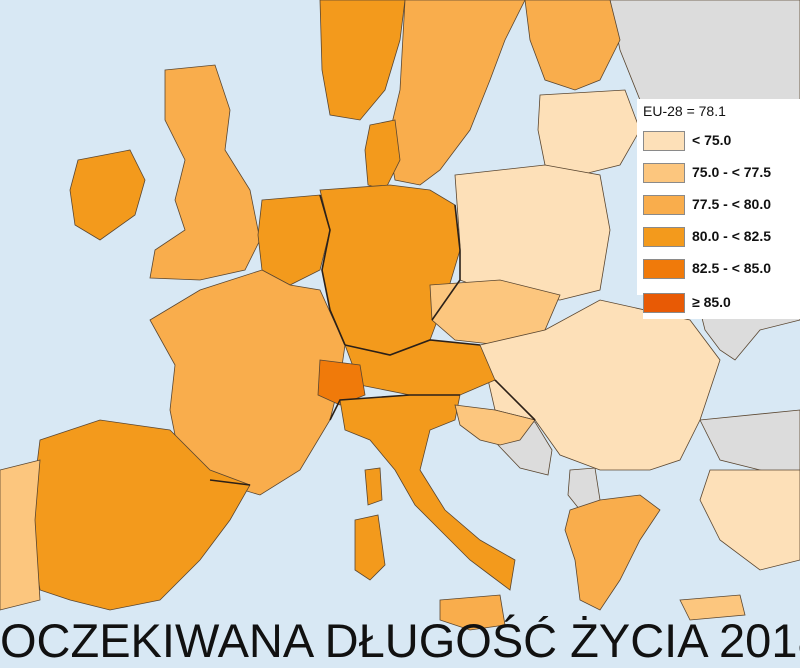  What do you see at coordinates (732, 172) in the screenshot?
I see `legend-label: 75.0 - < 77.5` at bounding box center [732, 172].